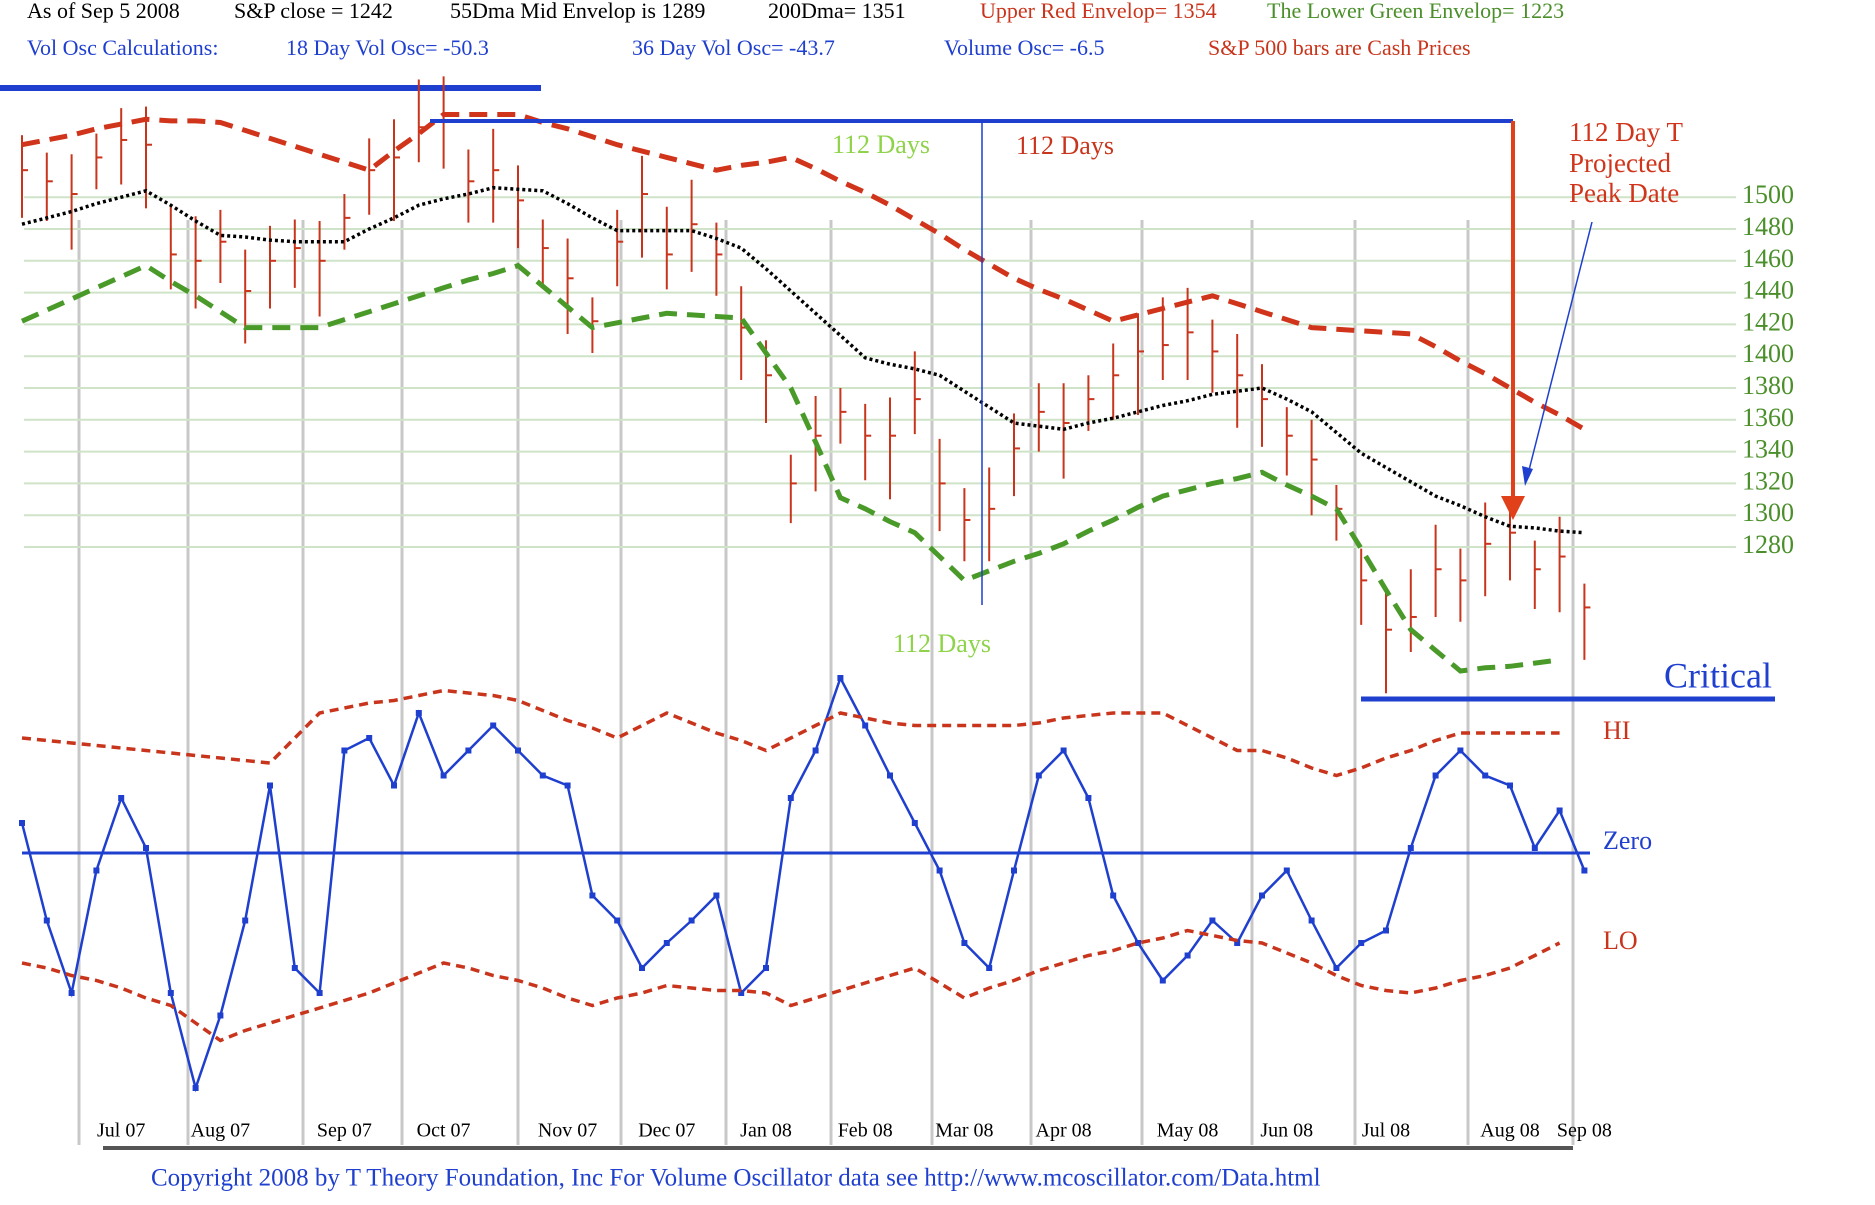 The height and width of the screenshot is (1205, 1875). I want to click on y-tick-label: 1400, so click(1768, 353).